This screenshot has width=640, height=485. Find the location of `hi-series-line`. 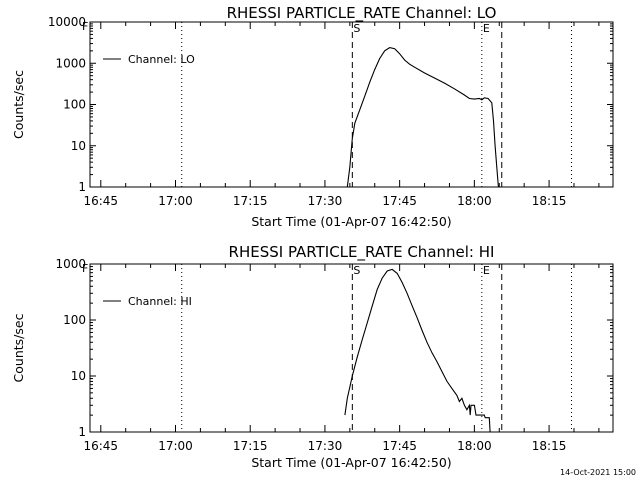

hi-series-line is located at coordinates (417, 350).